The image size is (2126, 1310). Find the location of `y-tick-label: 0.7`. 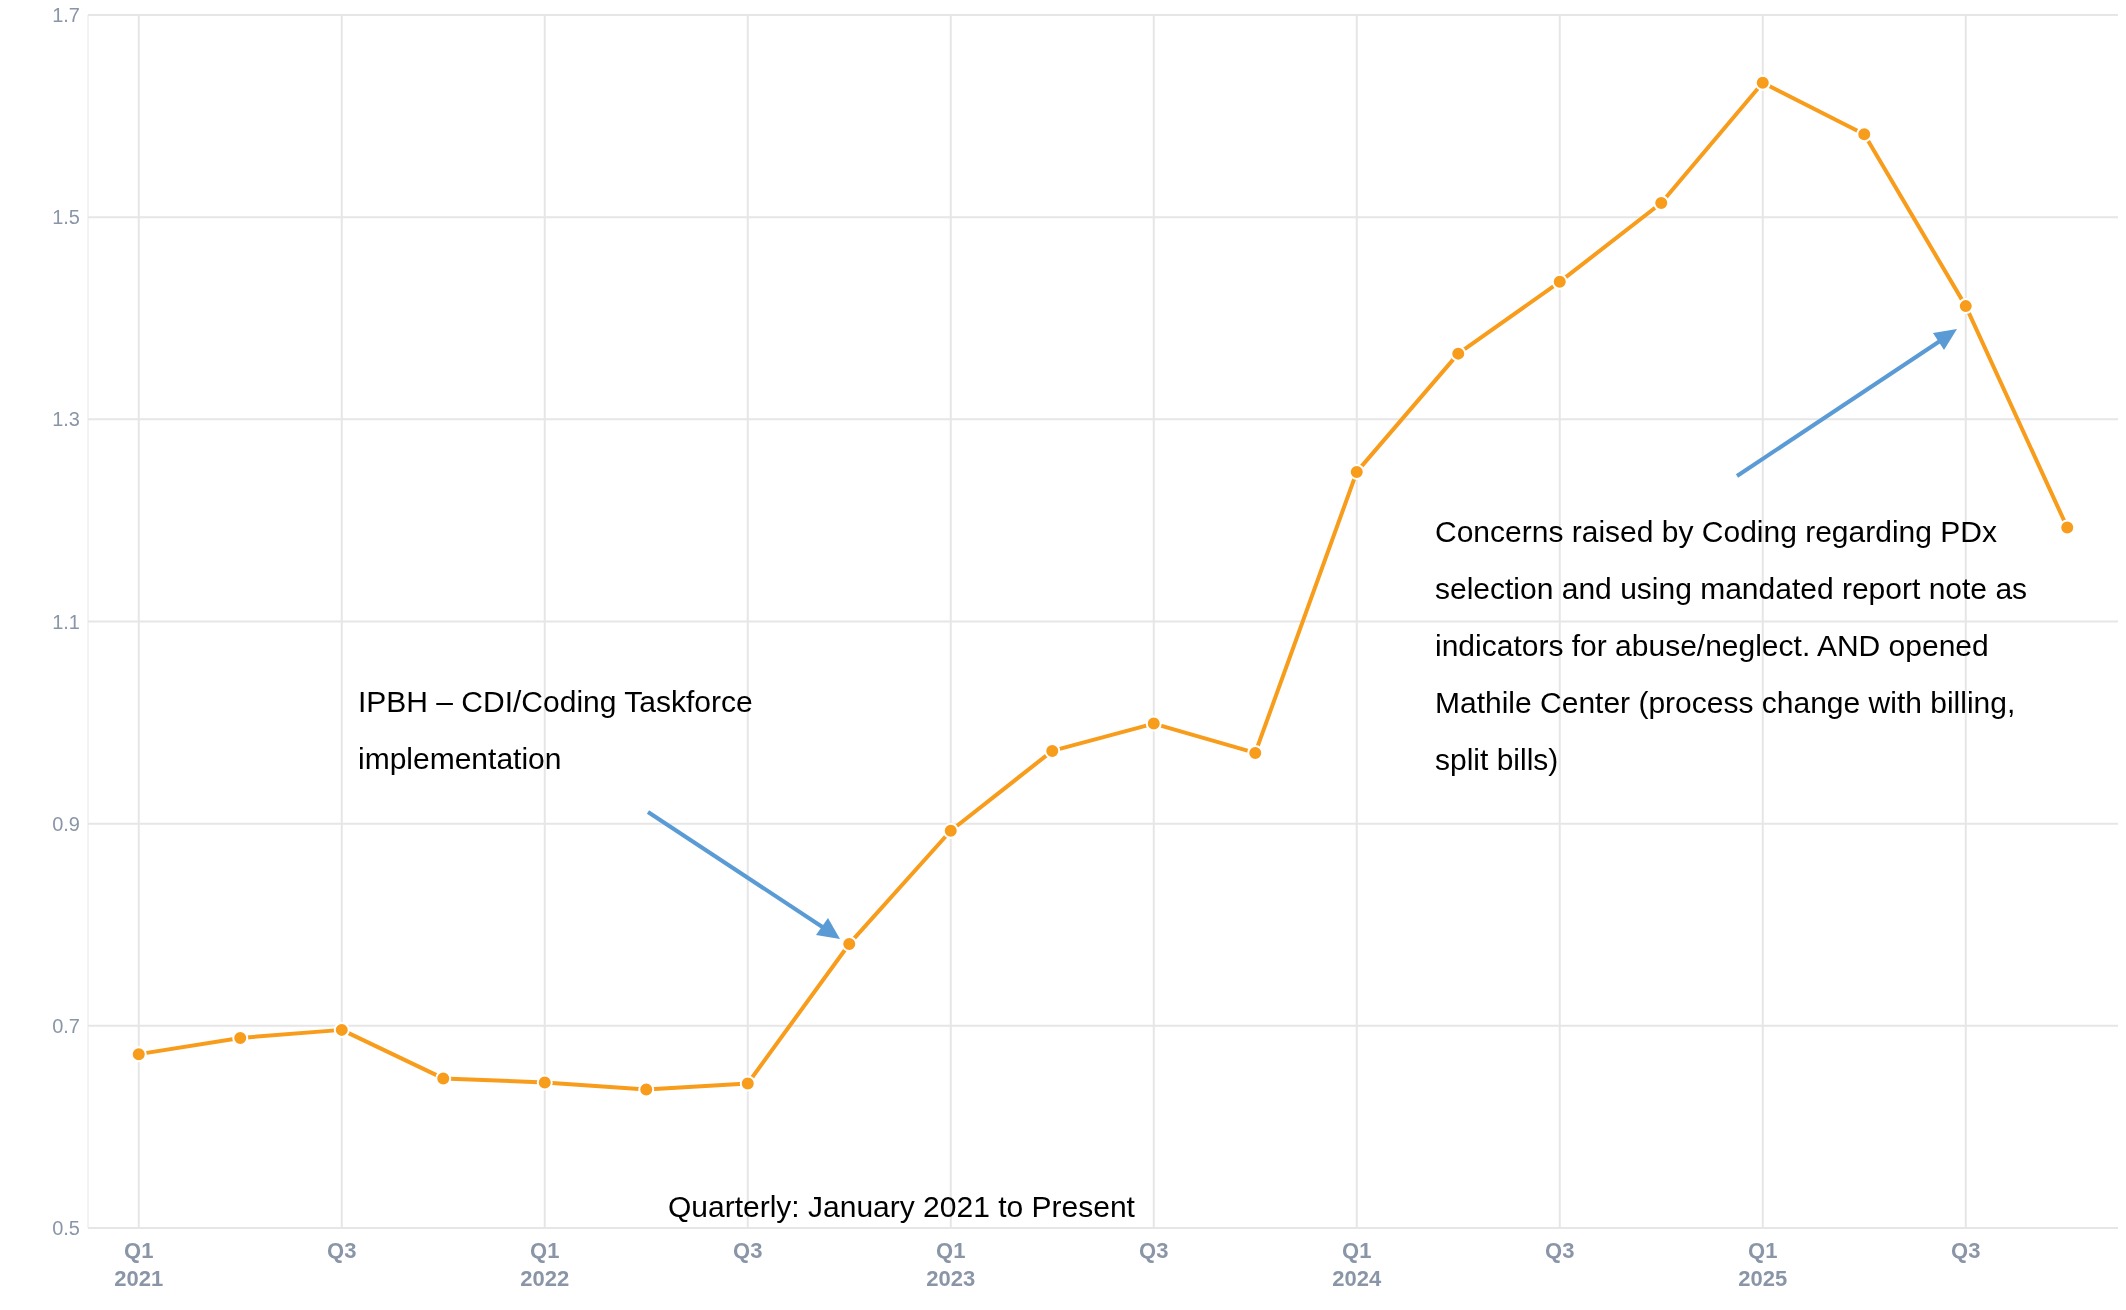

y-tick-label: 0.7 is located at coordinates (66, 1025).